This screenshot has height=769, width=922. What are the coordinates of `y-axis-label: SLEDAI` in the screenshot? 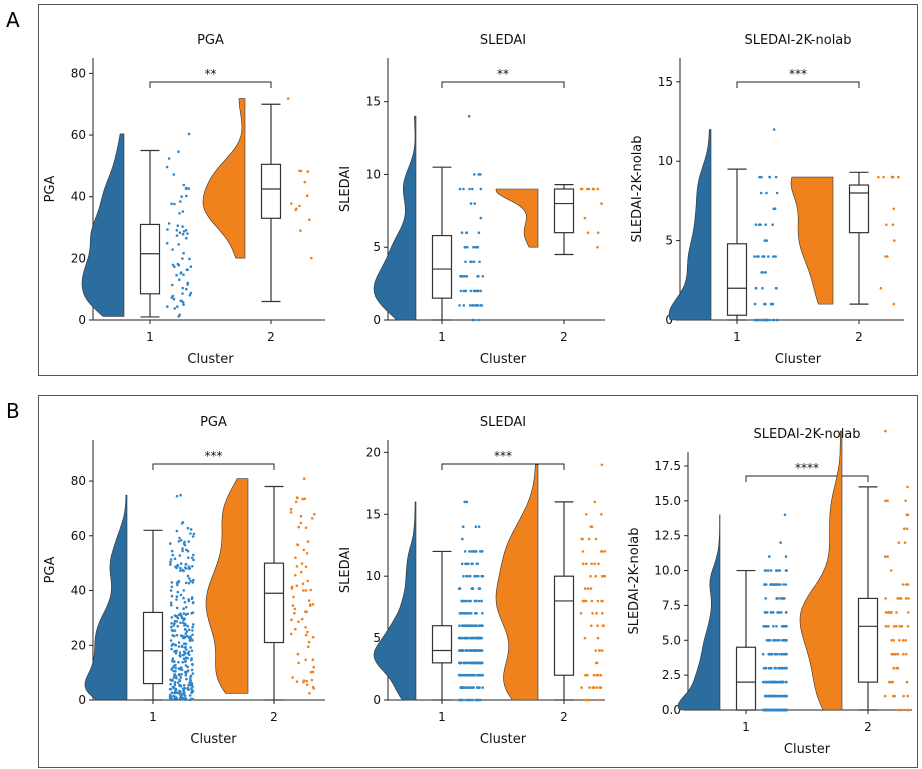 It's located at (345, 570).